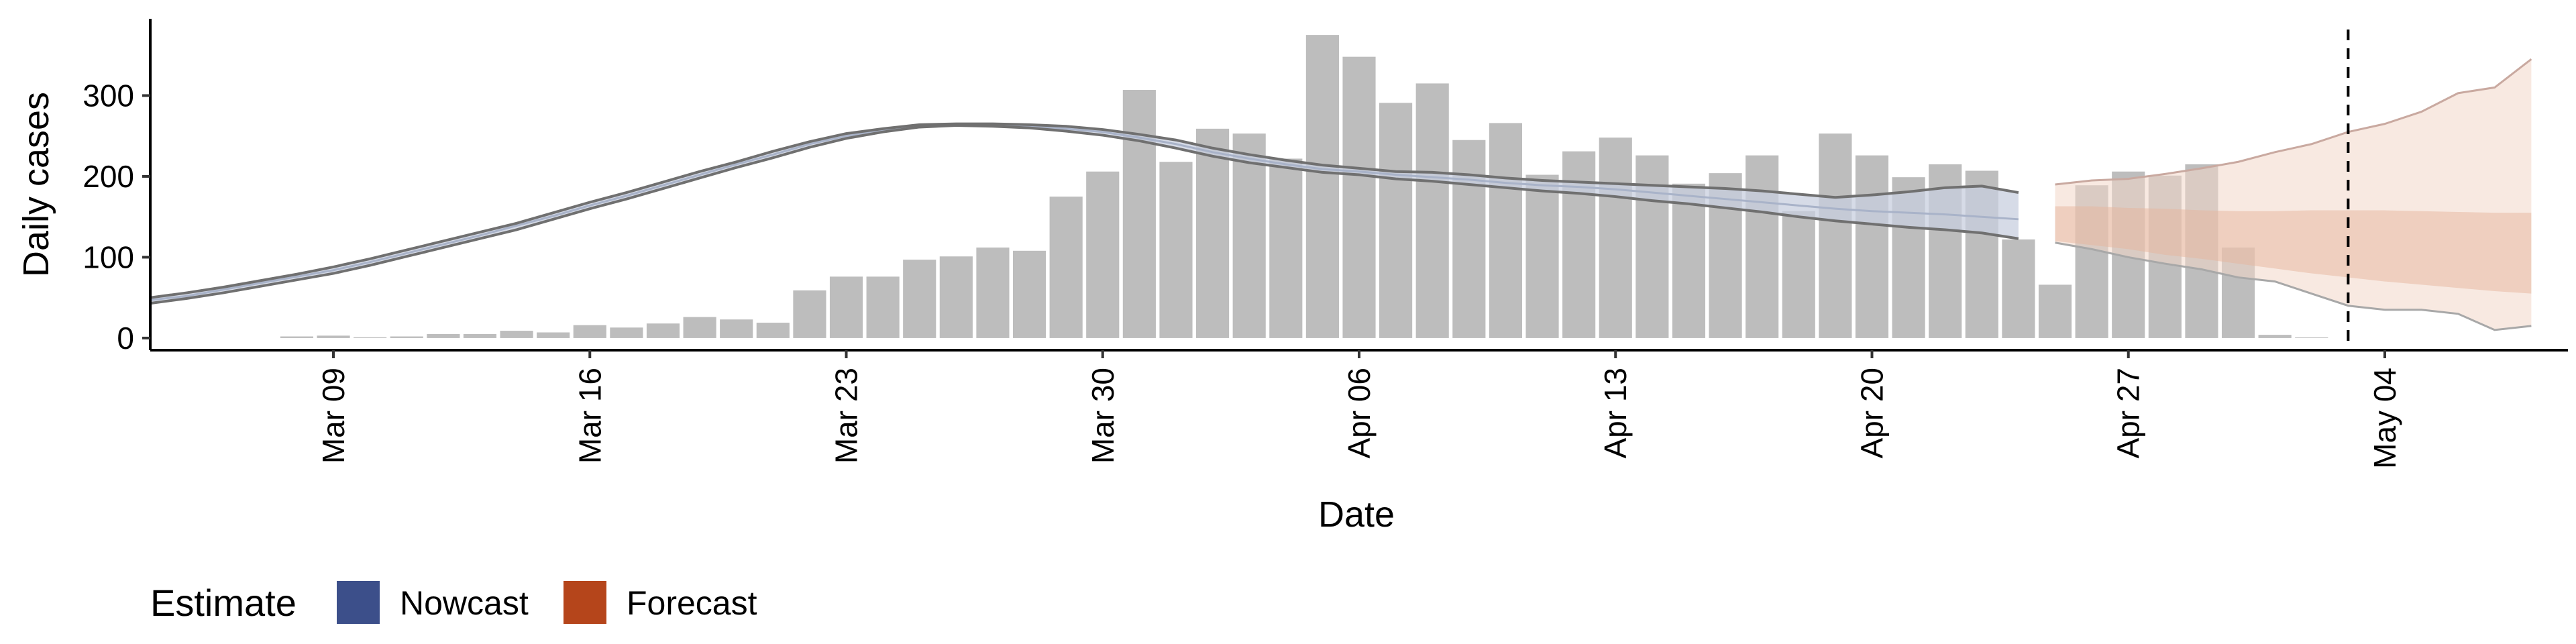 The height and width of the screenshot is (644, 2576). What do you see at coordinates (358, 602) in the screenshot?
I see `legend-key-nowcast` at bounding box center [358, 602].